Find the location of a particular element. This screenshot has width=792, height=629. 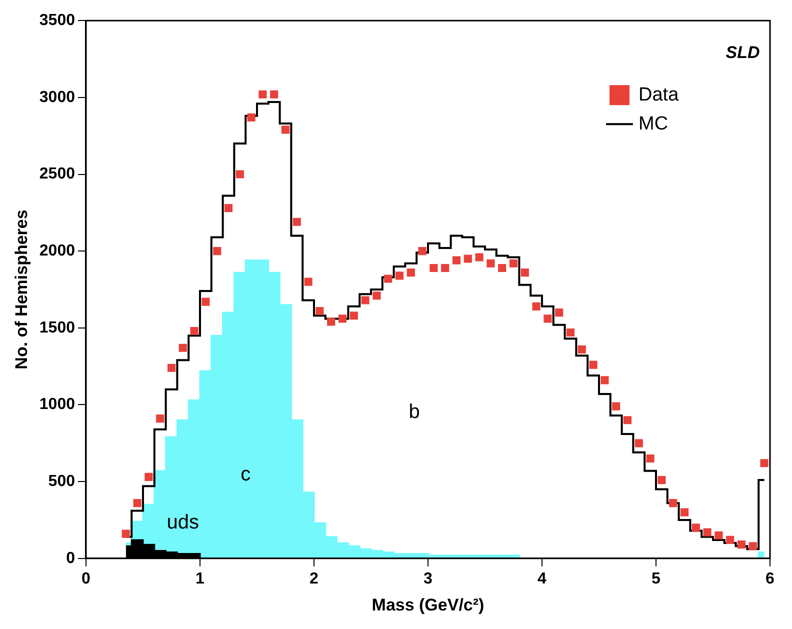

x-tick-label: 5 is located at coordinates (656, 579).